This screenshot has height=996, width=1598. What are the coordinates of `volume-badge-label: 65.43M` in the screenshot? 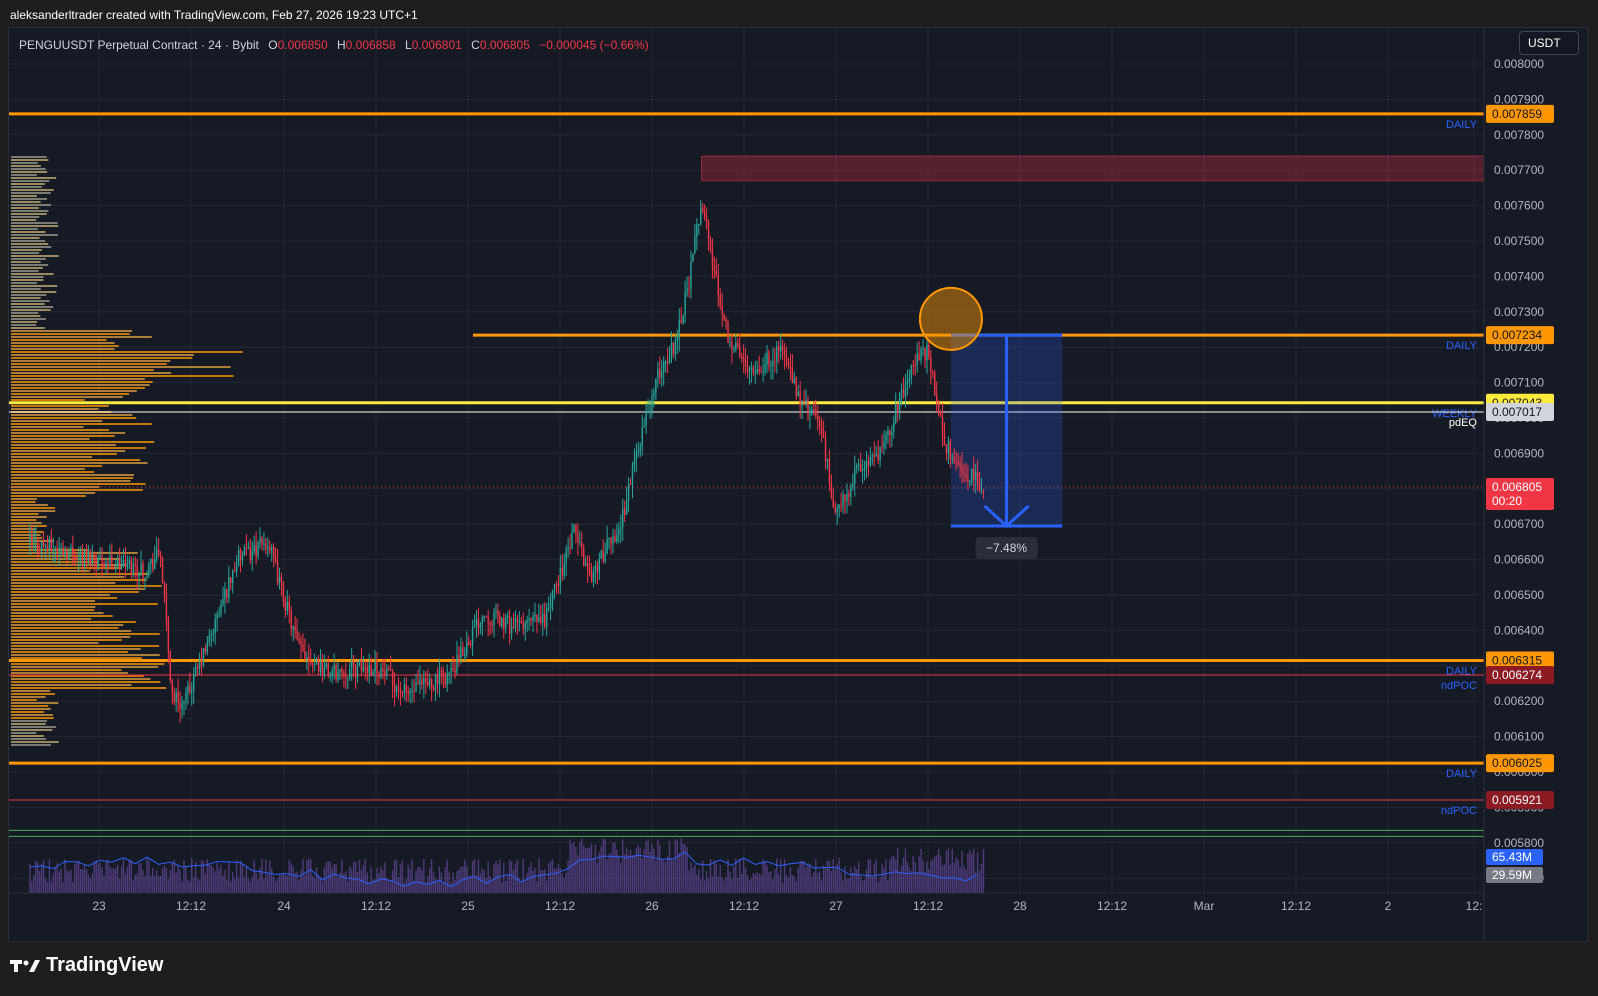 It's located at (1512, 857).